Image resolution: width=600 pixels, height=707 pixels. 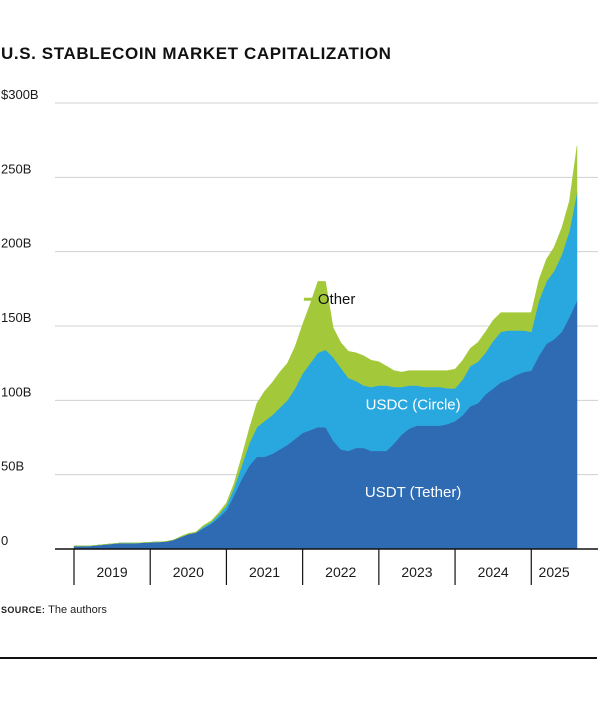 I want to click on source-text: The authors, so click(x=77, y=610).